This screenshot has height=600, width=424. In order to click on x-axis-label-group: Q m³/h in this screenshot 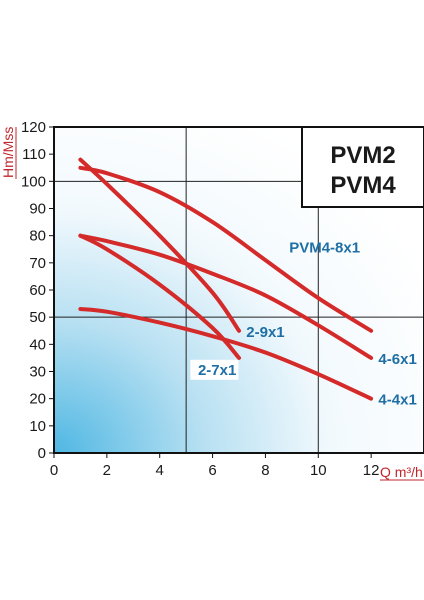, I will do `click(402, 472)`.